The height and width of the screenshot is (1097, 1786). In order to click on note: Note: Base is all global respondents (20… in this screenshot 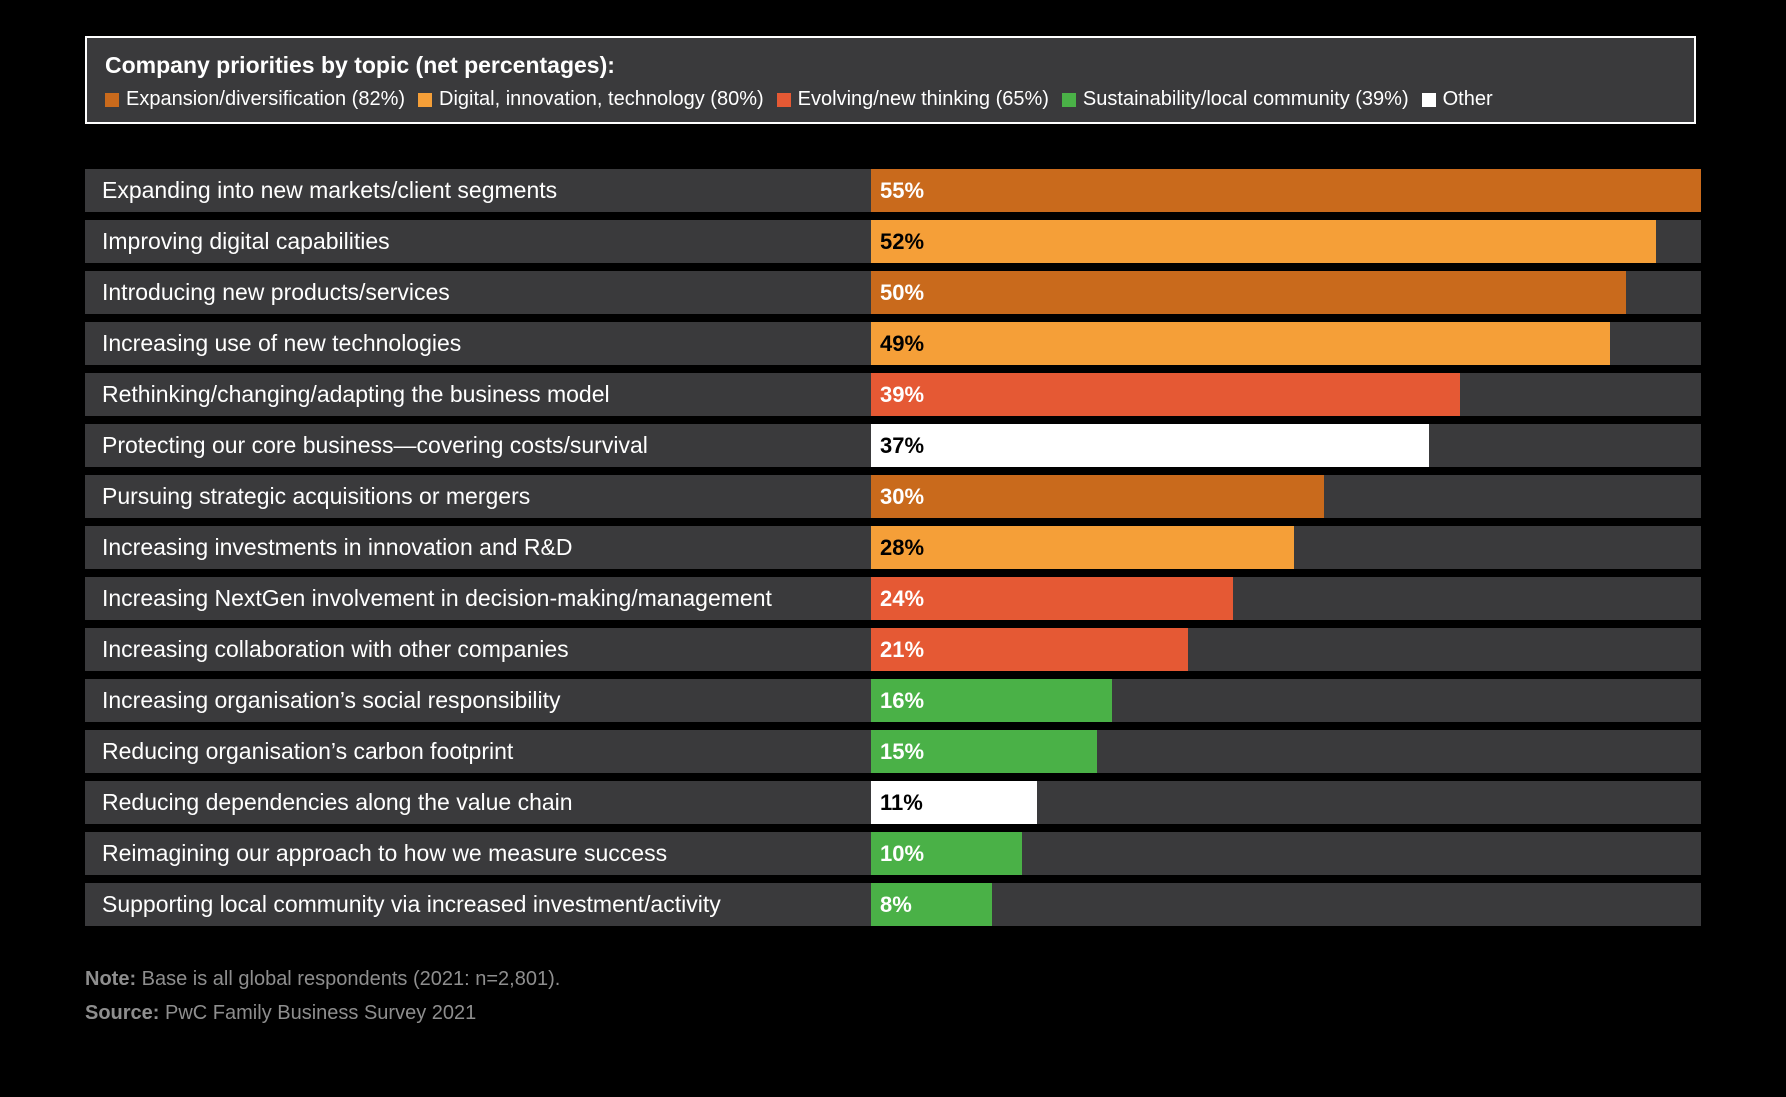, I will do `click(322, 979)`.